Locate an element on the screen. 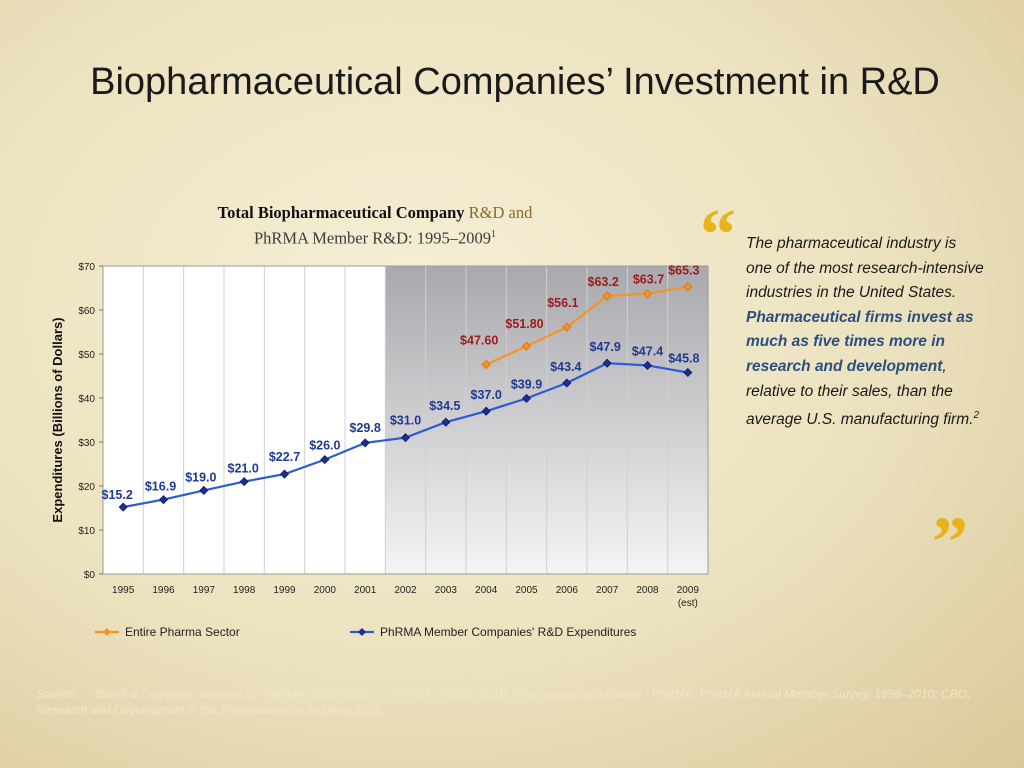  chart-title-accent: R&D and is located at coordinates (498, 212).